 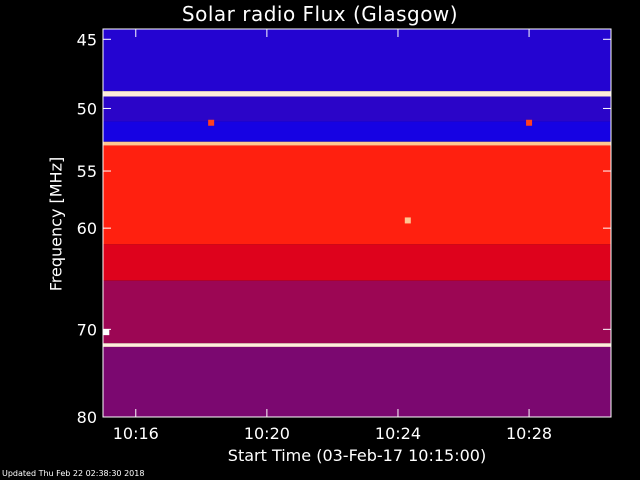 What do you see at coordinates (87, 108) in the screenshot?
I see `y-tick-label: 50` at bounding box center [87, 108].